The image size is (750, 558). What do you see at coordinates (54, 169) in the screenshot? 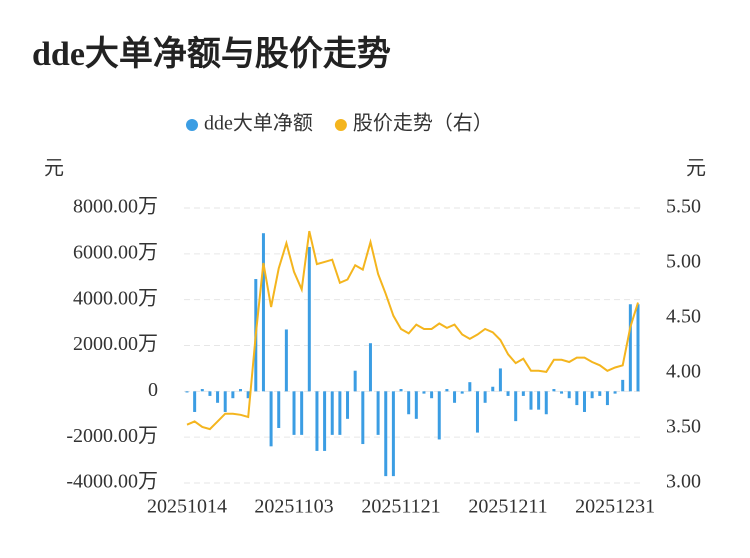
I see `y-axis-unit: 元` at bounding box center [54, 169].